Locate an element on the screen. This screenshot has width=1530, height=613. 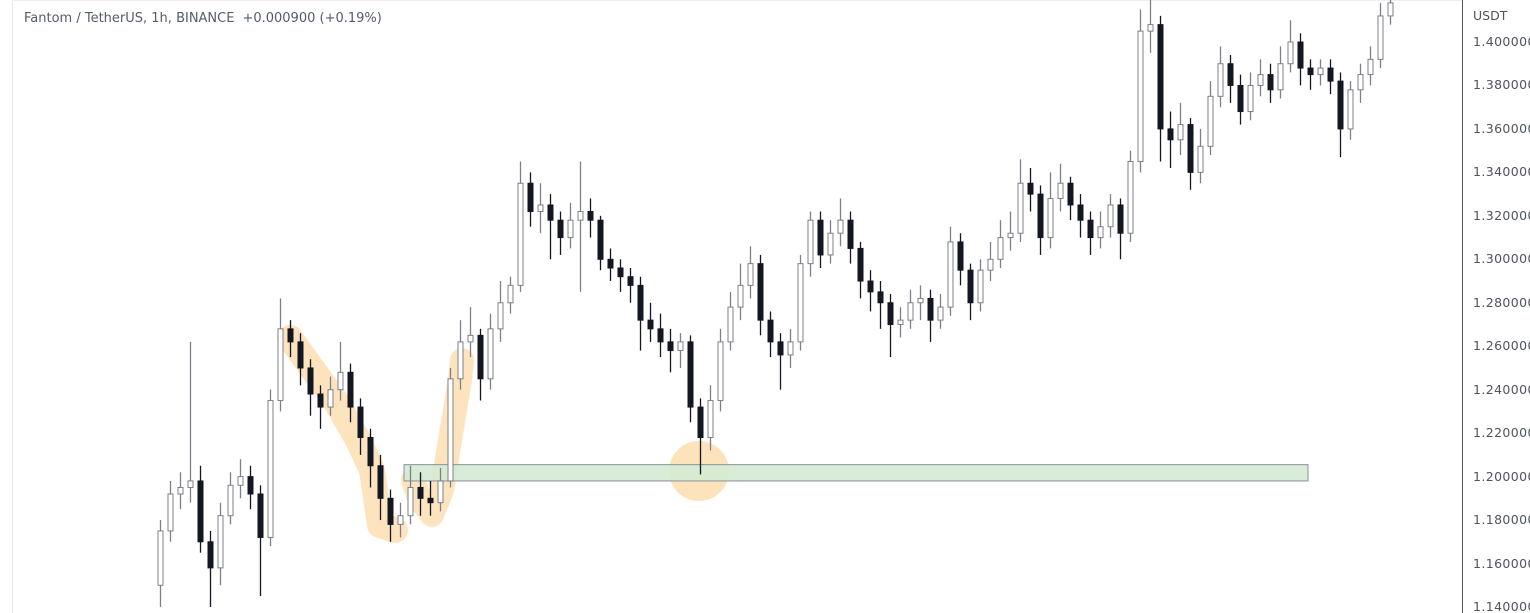
highlight-stroke-downtrend is located at coordinates (342, 434).